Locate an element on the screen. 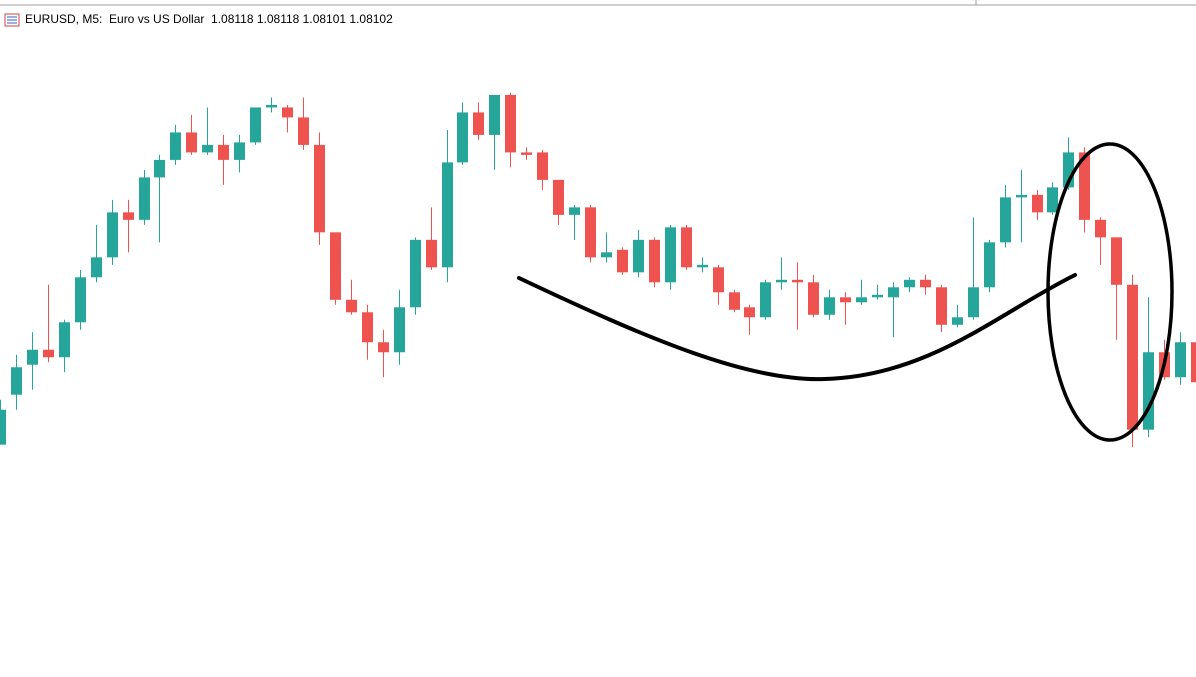 The image size is (1196, 677). annotation-ellipse is located at coordinates (1110, 292).